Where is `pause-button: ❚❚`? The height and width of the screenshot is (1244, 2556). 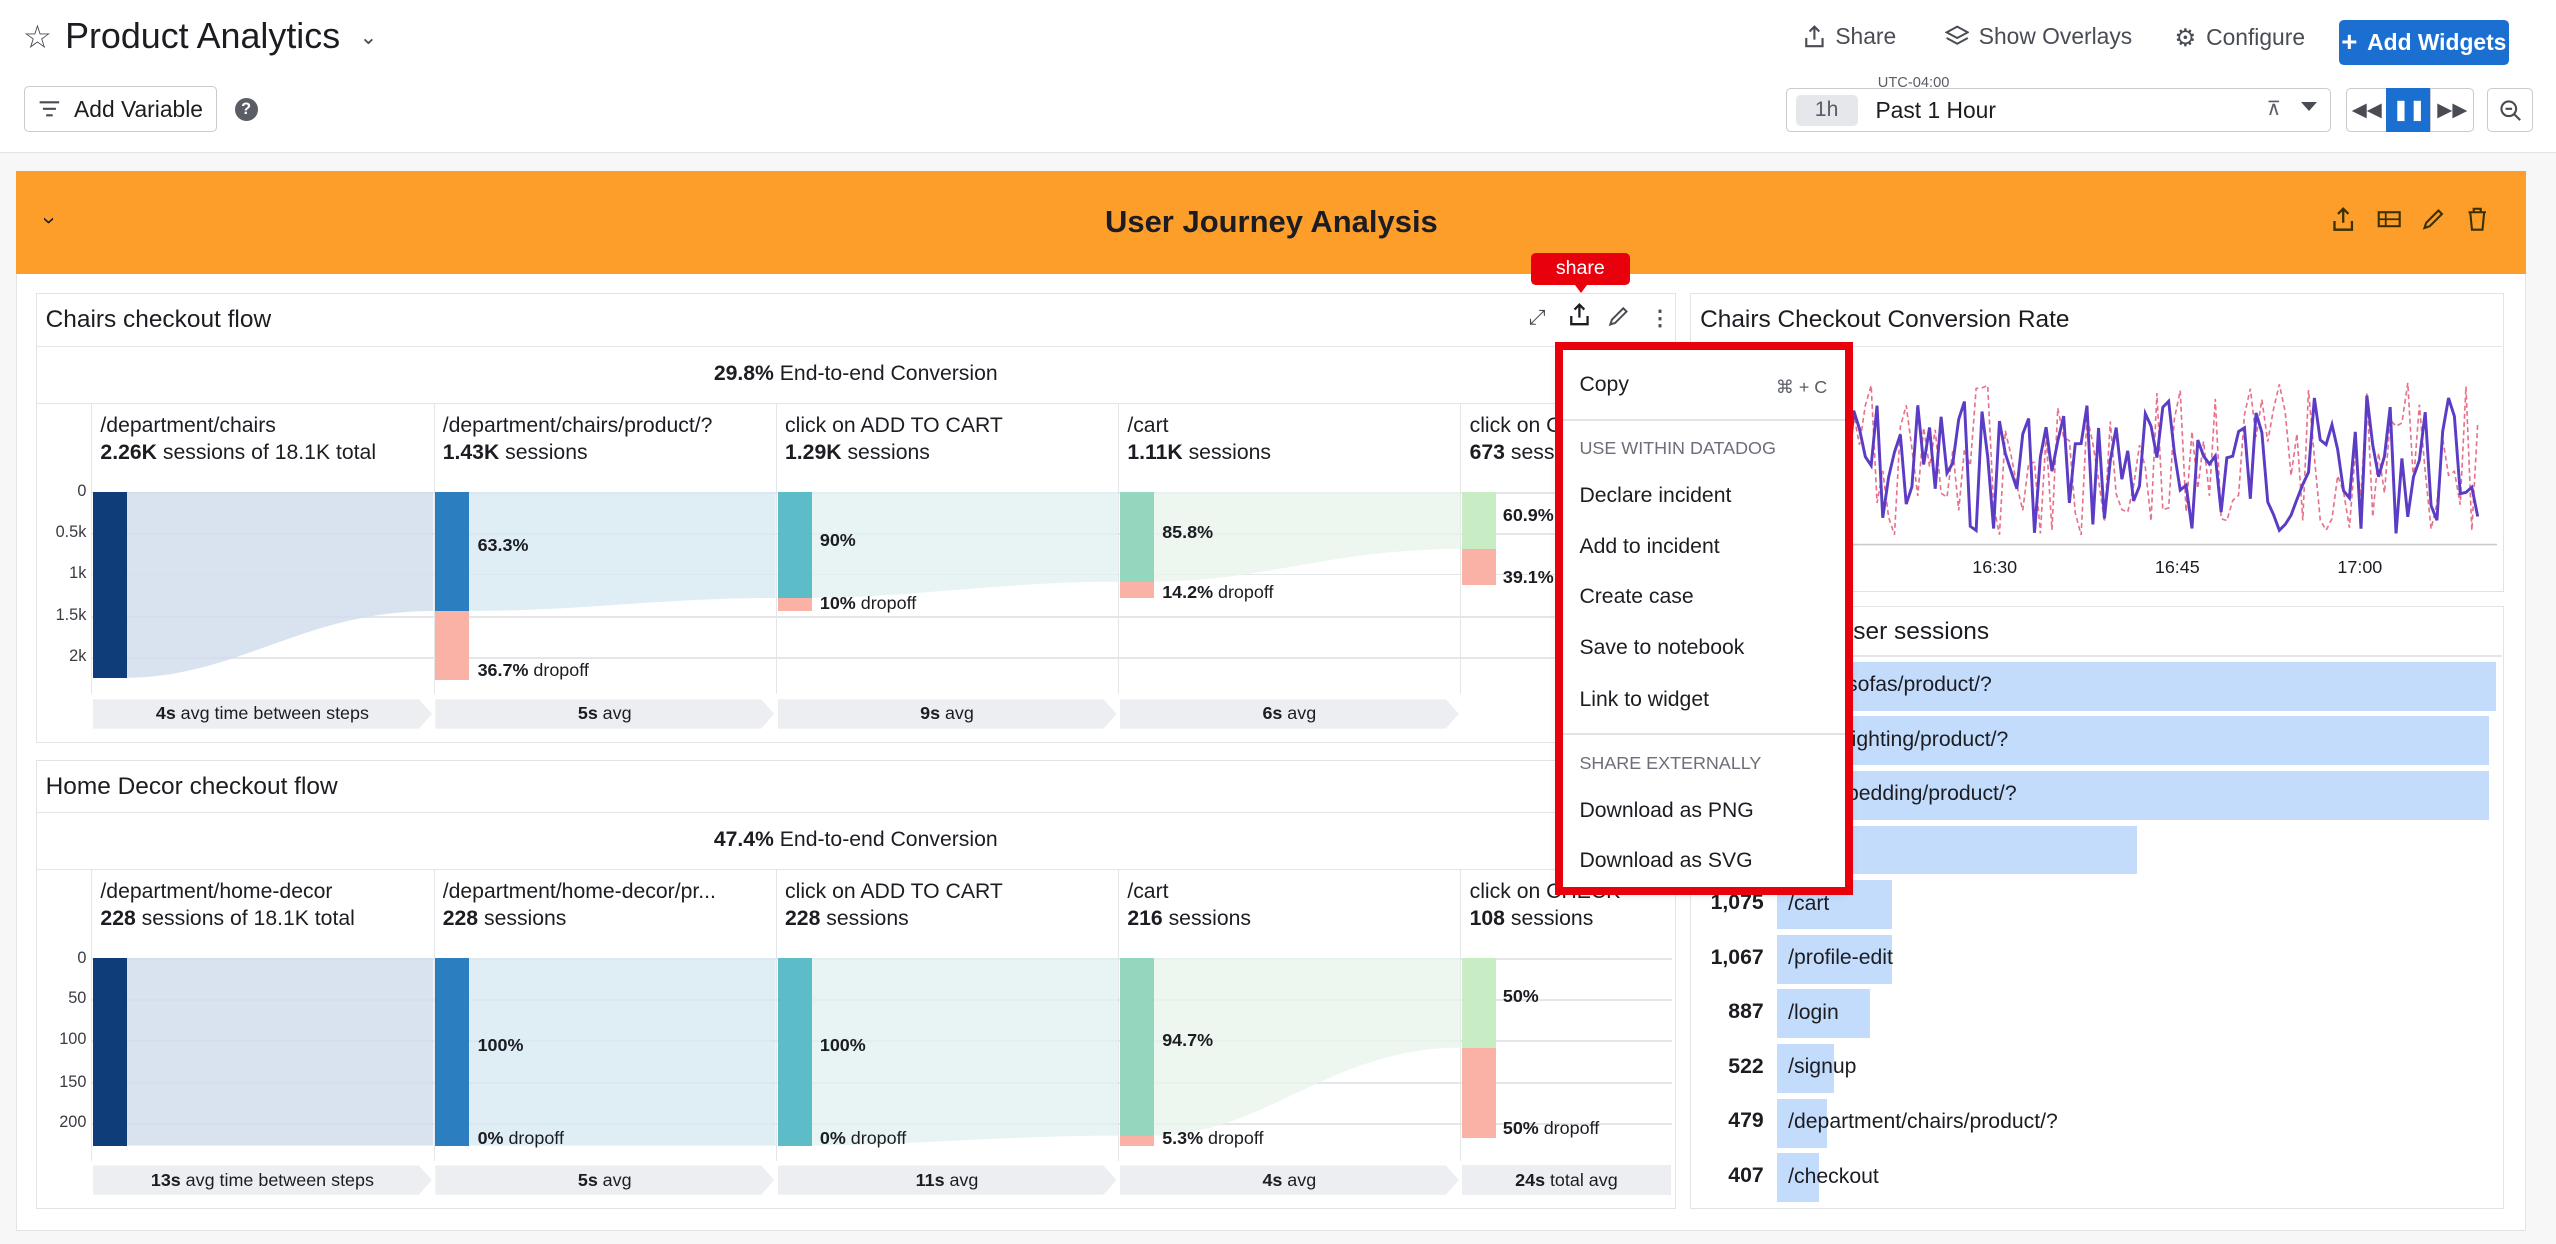 pause-button: ❚❚ is located at coordinates (2409, 110).